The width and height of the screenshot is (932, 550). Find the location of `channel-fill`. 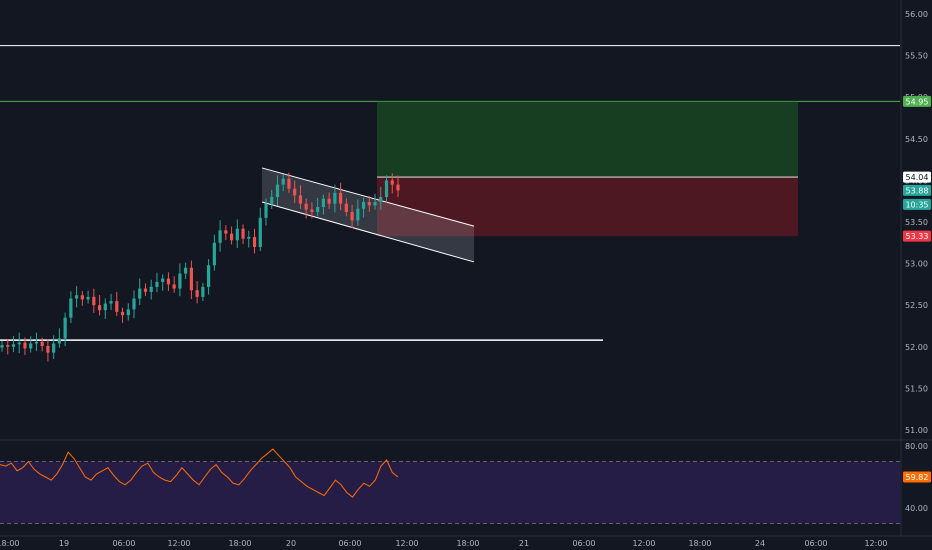

channel-fill is located at coordinates (368, 214).